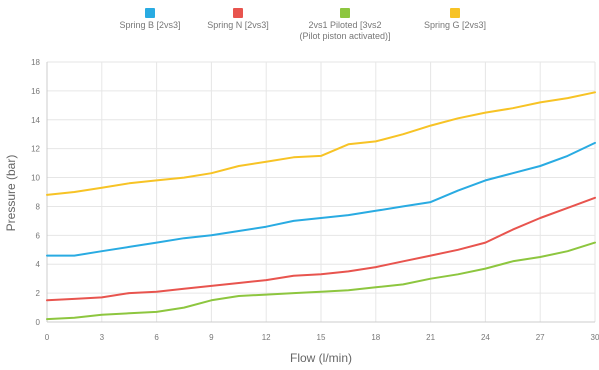 This screenshot has width=599, height=370. I want to click on legend-swatch-spring-g, so click(455, 13).